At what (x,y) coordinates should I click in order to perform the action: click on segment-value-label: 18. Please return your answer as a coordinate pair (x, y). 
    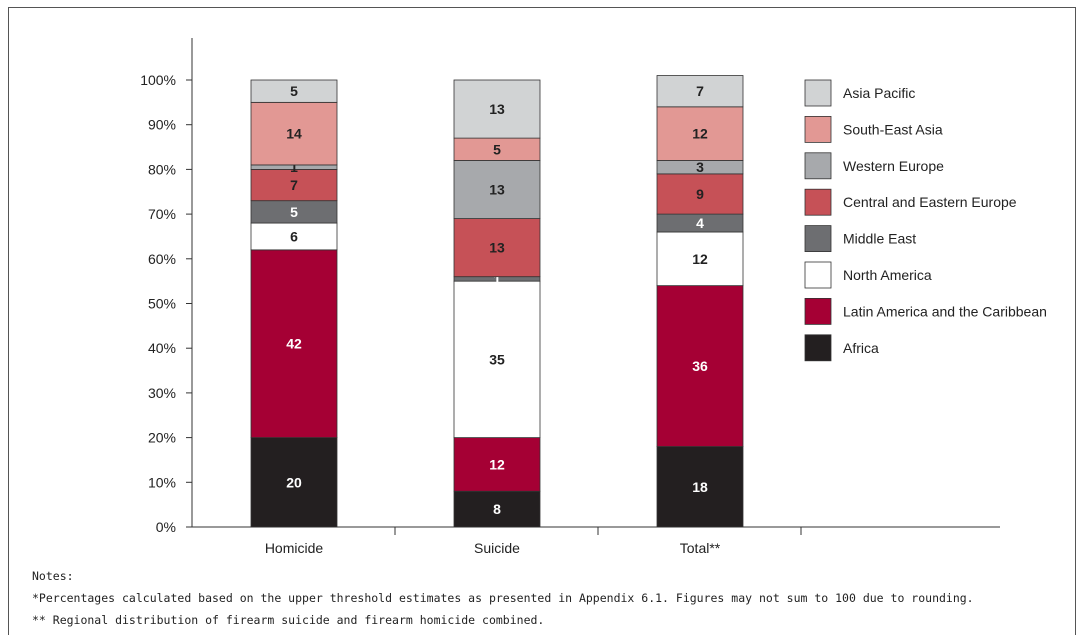
    Looking at the image, I should click on (700, 487).